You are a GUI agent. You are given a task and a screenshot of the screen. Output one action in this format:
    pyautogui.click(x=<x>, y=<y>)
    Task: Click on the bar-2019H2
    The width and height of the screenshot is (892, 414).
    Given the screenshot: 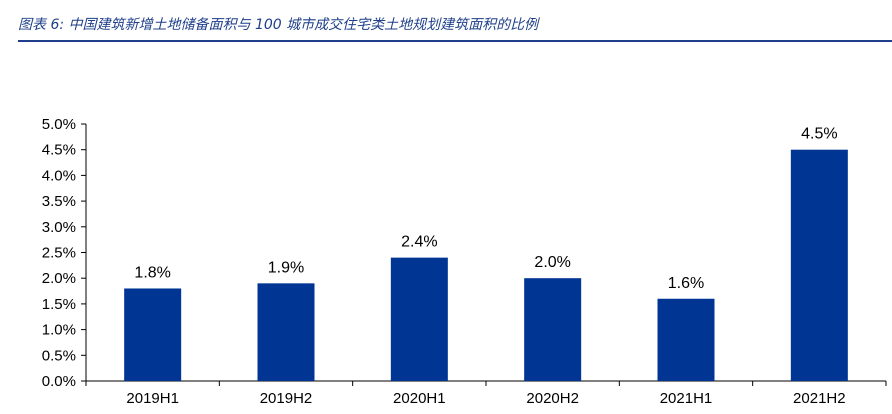 What is the action you would take?
    pyautogui.click(x=286, y=332)
    